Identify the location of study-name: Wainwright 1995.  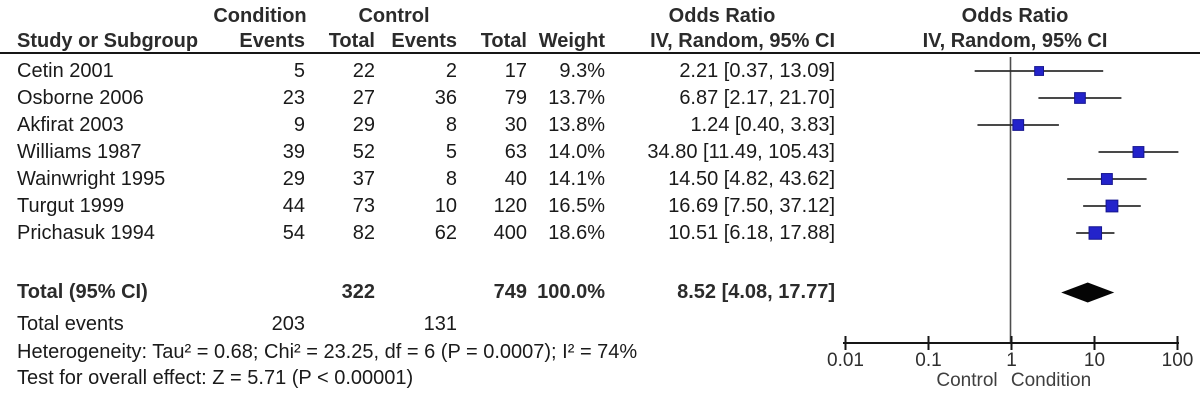
(91, 179).